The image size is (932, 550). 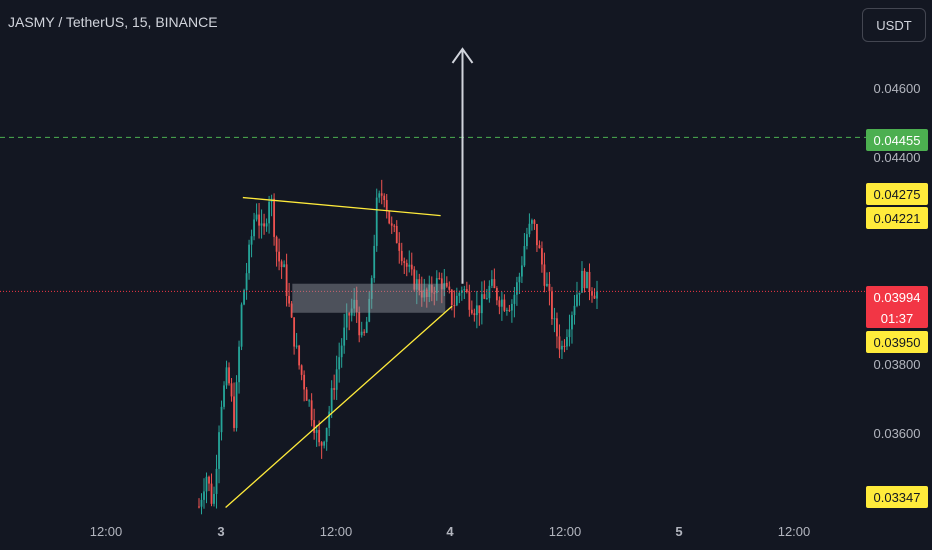 What do you see at coordinates (894, 25) in the screenshot?
I see `currency-button: USDT` at bounding box center [894, 25].